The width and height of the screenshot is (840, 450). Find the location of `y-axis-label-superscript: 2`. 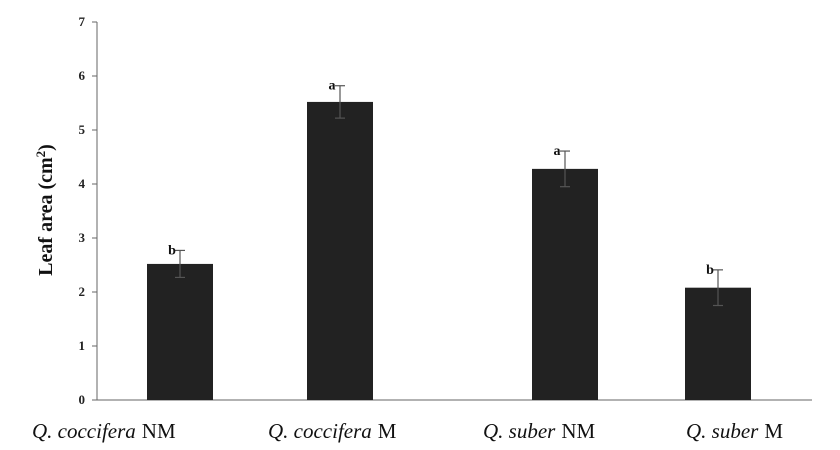

y-axis-label-superscript: 2 is located at coordinates (40, 154).